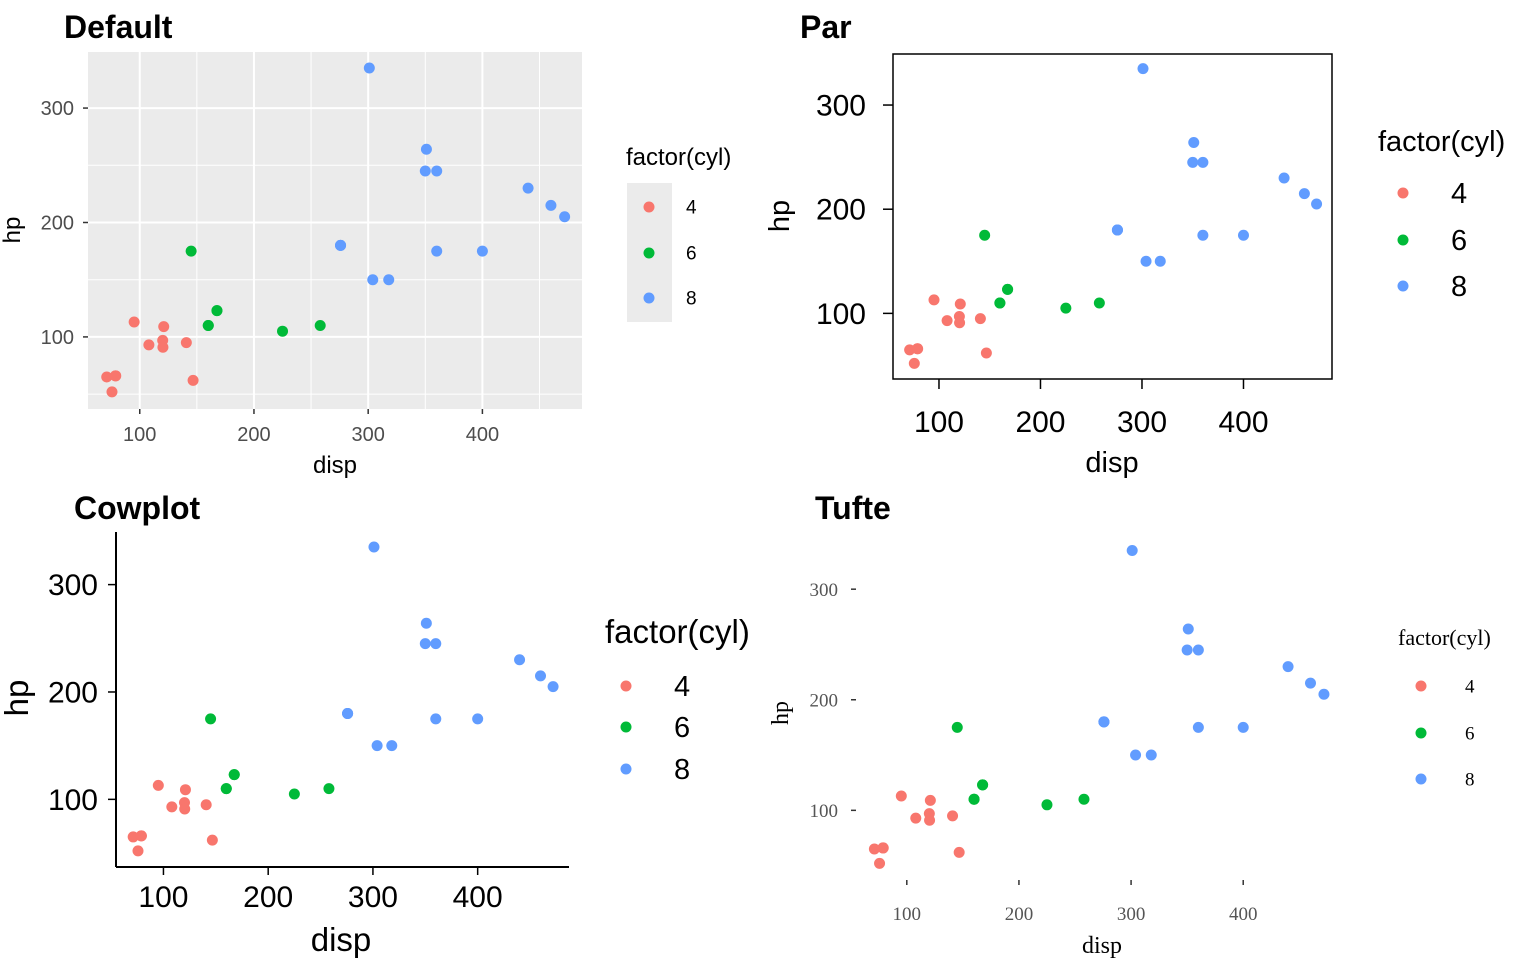 This screenshot has height=960, width=1536. I want to click on y-tick-label: 200, so click(73, 692).